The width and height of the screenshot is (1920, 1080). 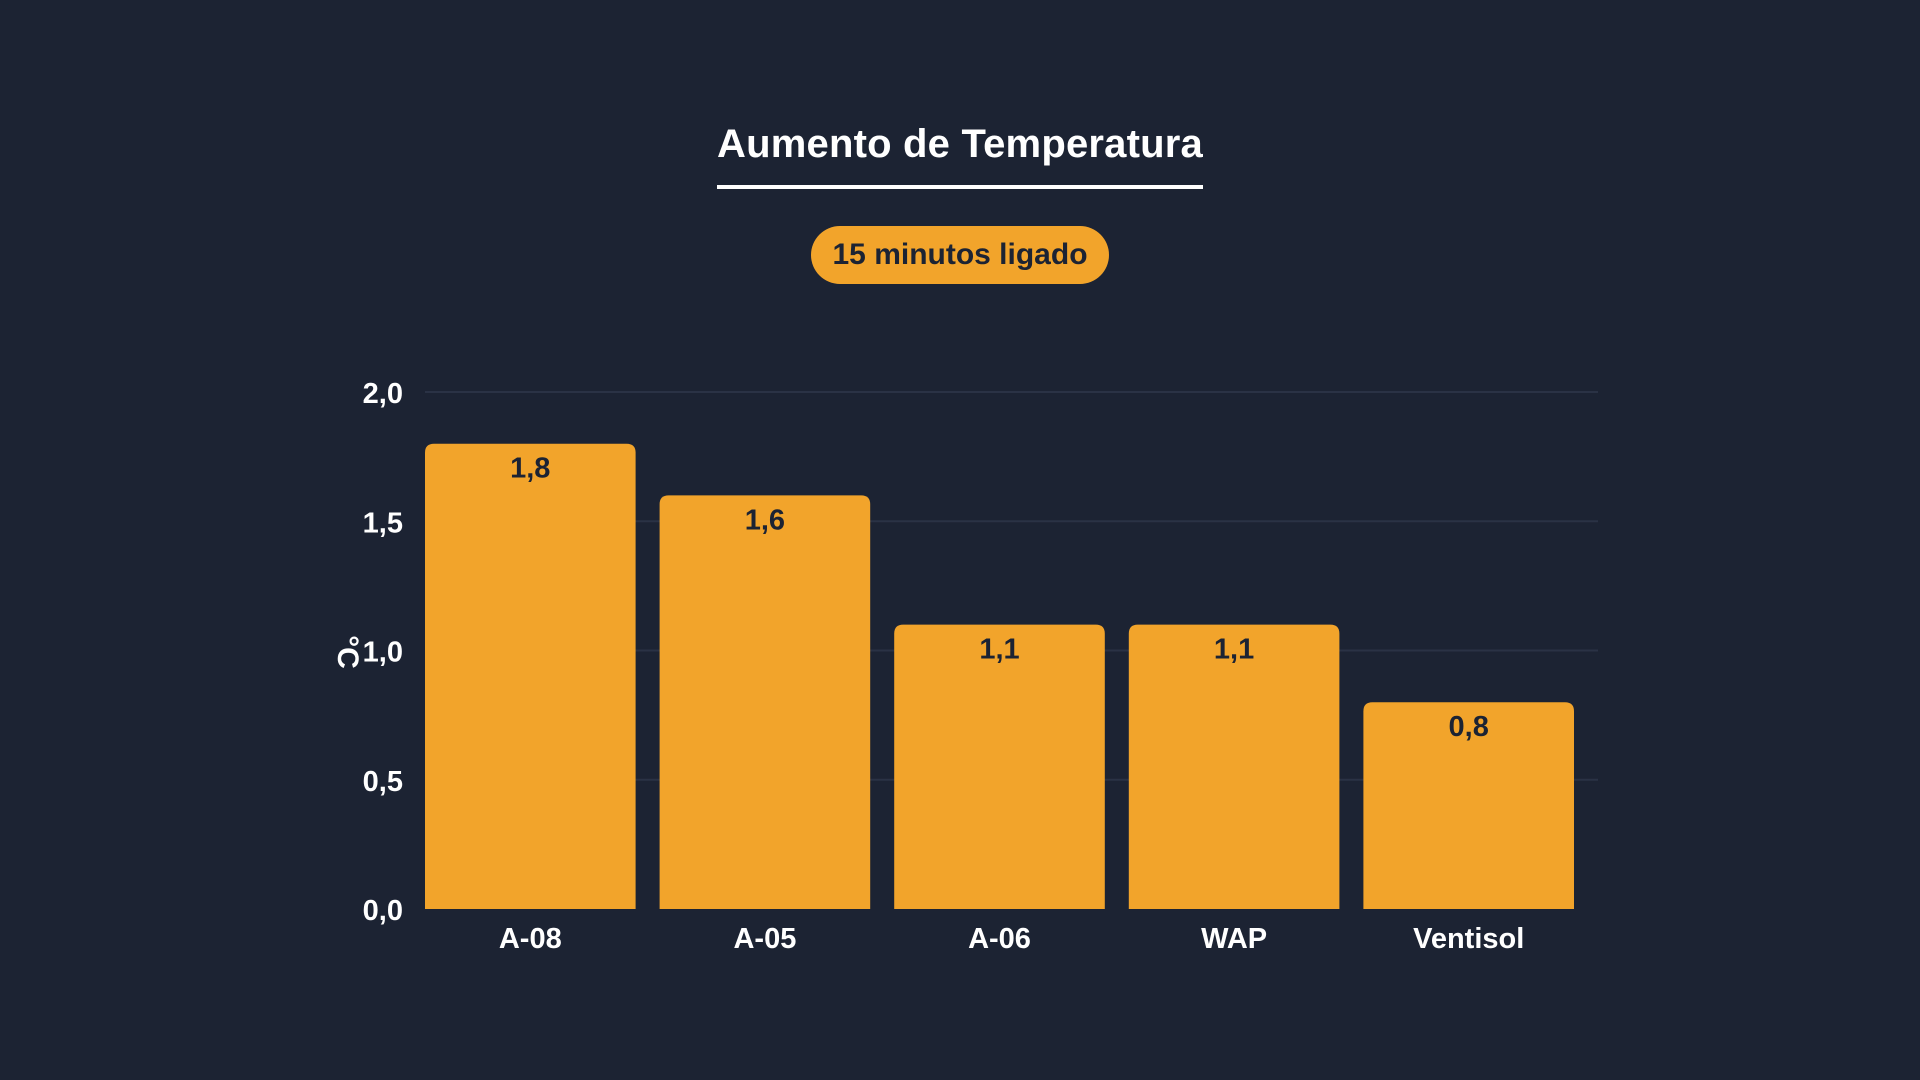 I want to click on chart-title: Aumento de Temperatura, so click(x=960, y=155).